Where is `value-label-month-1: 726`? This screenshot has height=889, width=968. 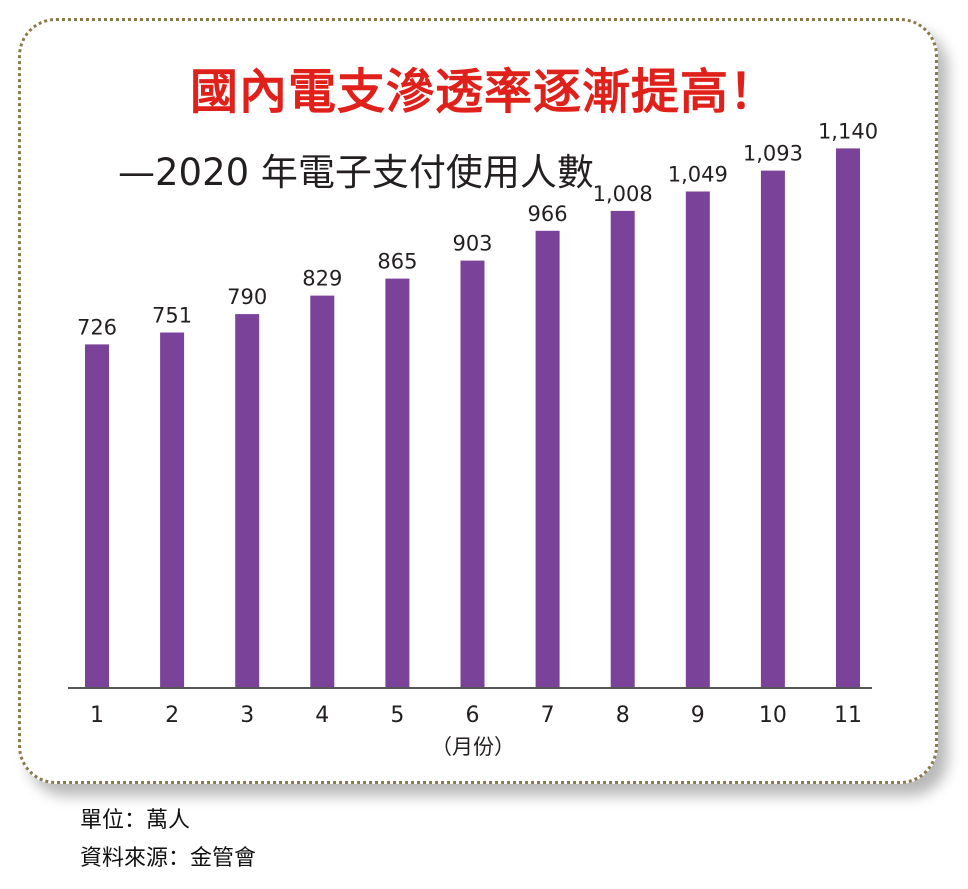 value-label-month-1: 726 is located at coordinates (97, 327).